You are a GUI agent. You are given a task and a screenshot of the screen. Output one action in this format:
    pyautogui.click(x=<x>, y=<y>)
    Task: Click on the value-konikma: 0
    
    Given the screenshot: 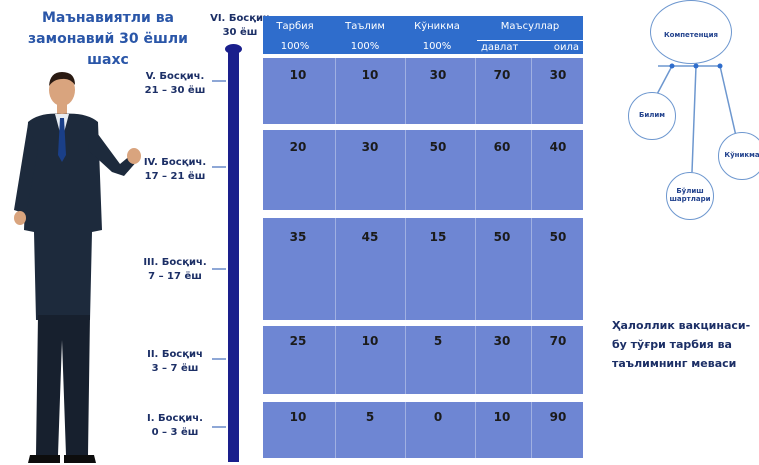 What is the action you would take?
    pyautogui.click(x=438, y=417)
    